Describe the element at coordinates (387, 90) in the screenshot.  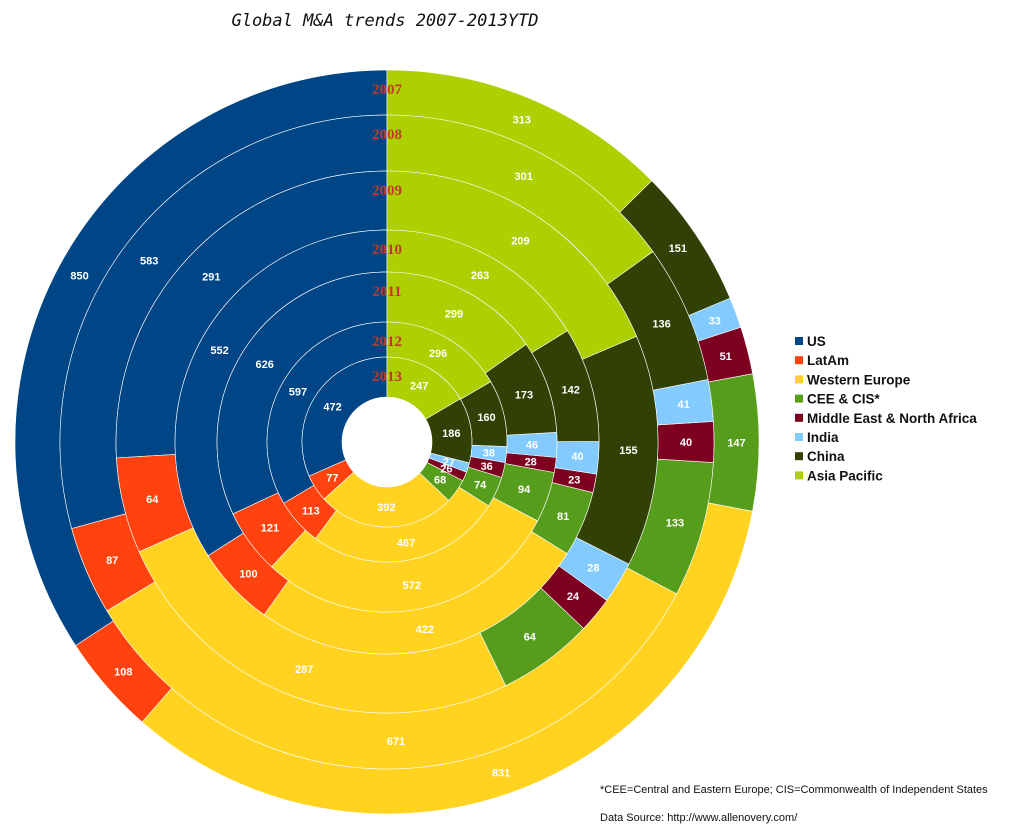
I see `year-label-2007: 2007` at that location.